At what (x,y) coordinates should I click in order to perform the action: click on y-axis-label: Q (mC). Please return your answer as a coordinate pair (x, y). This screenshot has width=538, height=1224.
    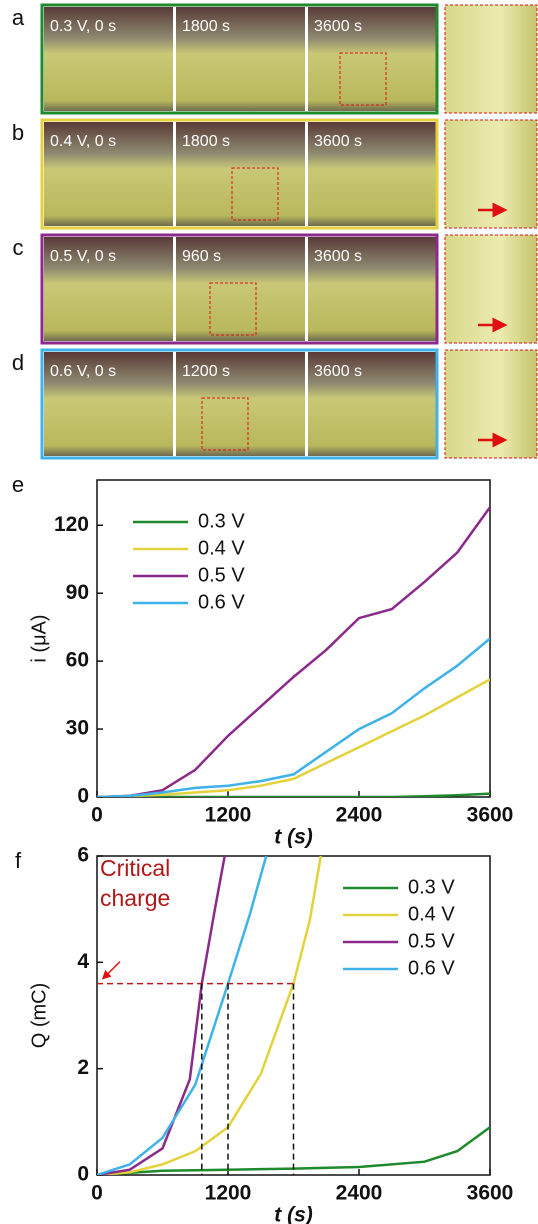
    Looking at the image, I should click on (39, 1016).